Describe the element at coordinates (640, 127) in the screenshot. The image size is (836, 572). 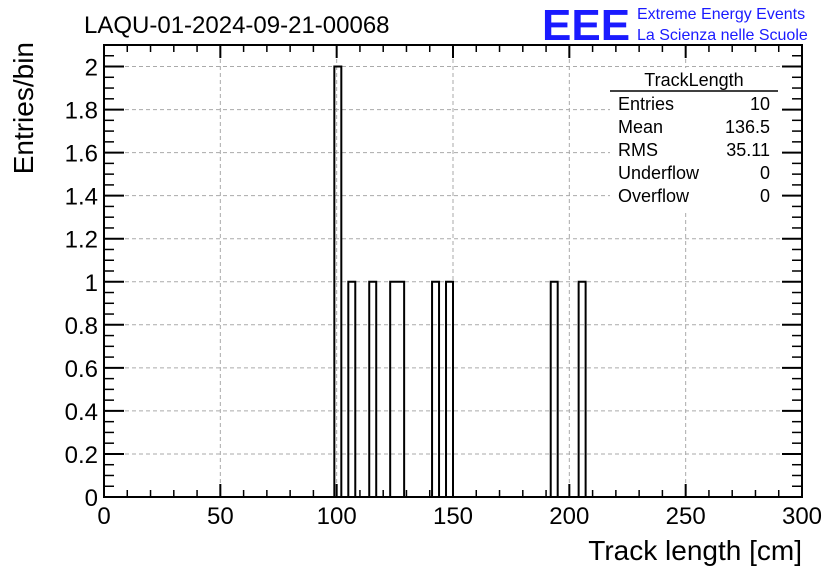
I see `stats-row-label: Mean` at that location.